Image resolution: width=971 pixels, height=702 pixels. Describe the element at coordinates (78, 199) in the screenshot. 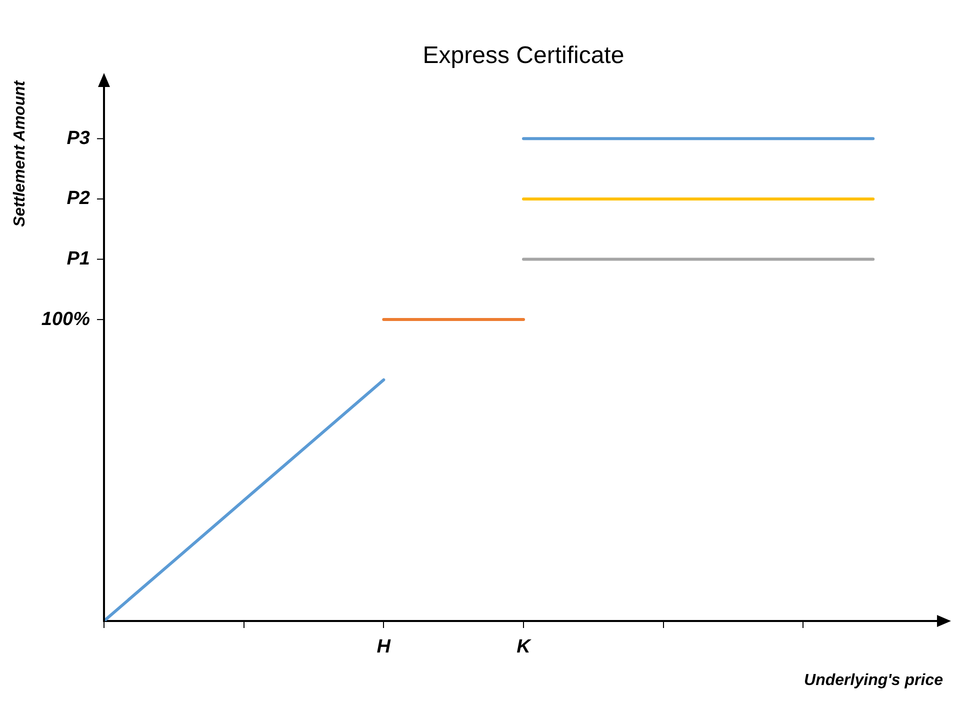

I see `text: P2` at that location.